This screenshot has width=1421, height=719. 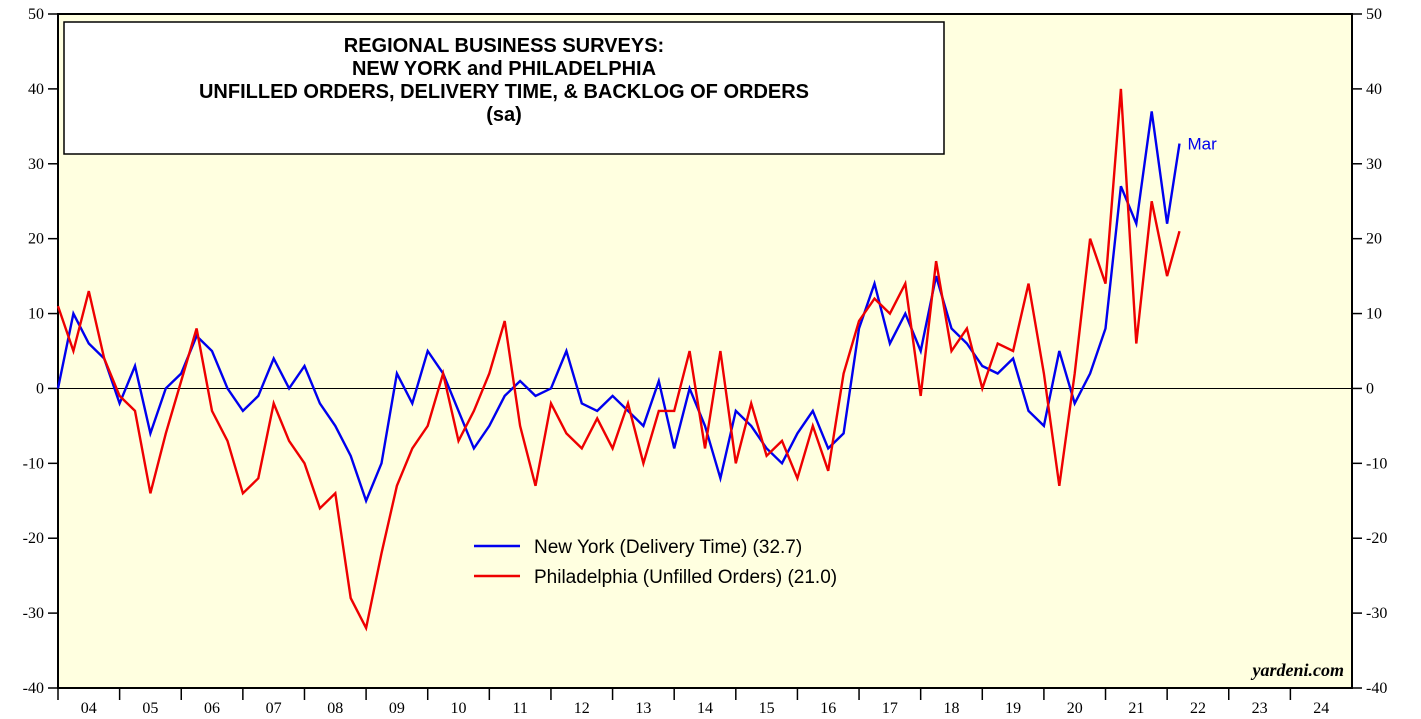 What do you see at coordinates (1374, 14) in the screenshot?
I see `y2-tick-label: 50` at bounding box center [1374, 14].